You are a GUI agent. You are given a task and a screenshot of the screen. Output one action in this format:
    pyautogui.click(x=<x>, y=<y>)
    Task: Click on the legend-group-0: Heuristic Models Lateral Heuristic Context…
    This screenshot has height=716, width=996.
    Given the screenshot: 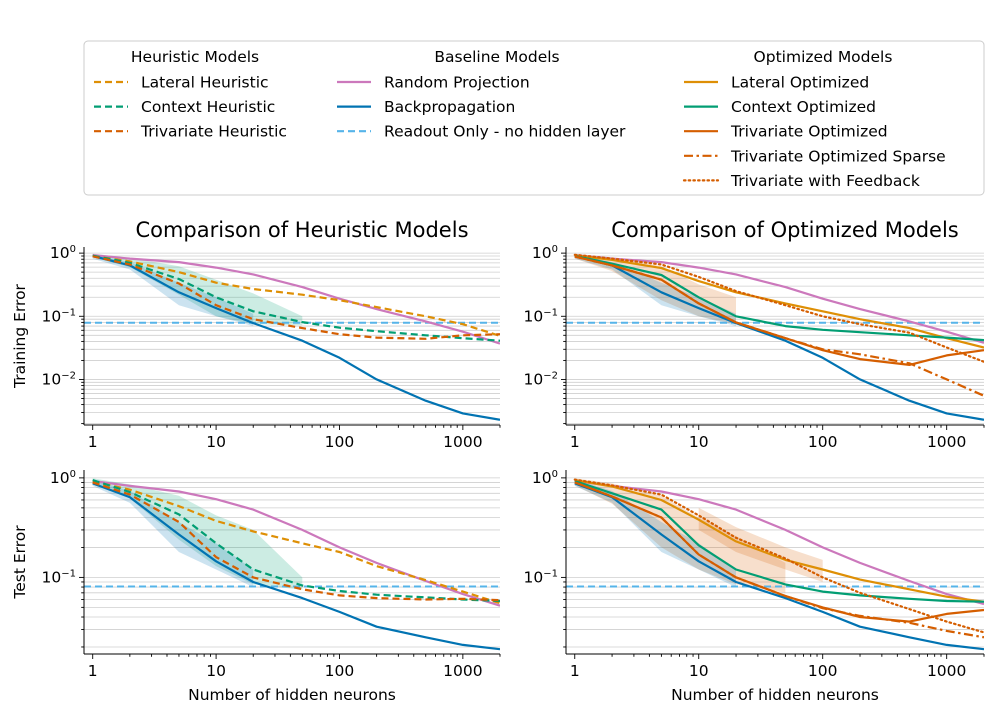 What is the action you would take?
    pyautogui.click(x=190, y=94)
    